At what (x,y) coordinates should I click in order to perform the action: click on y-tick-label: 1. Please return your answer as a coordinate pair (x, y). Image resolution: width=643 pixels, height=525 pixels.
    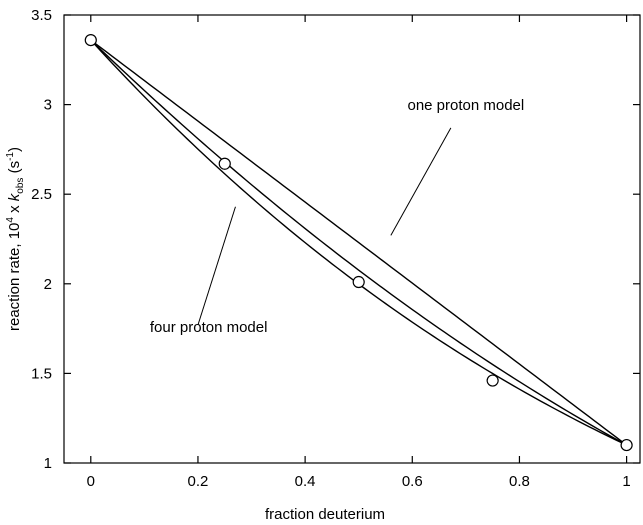
    Looking at the image, I should click on (48, 463).